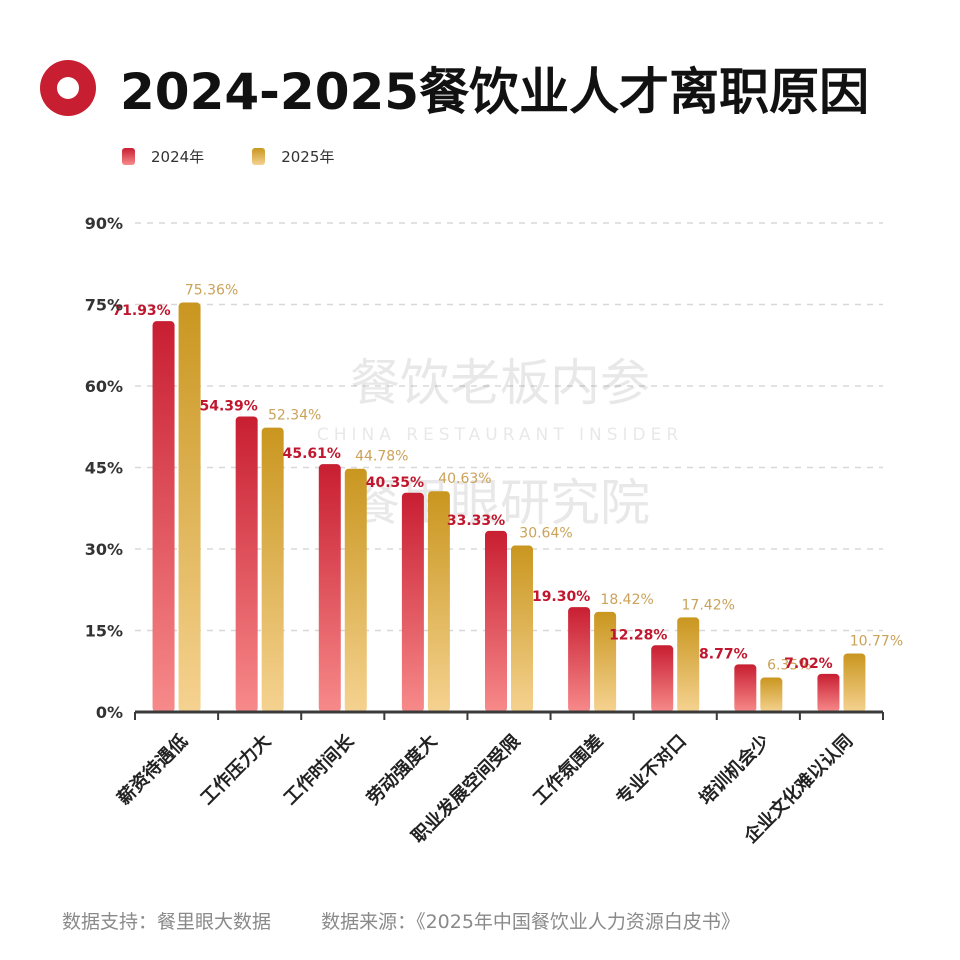 This screenshot has width=960, height=960. Describe the element at coordinates (104, 305) in the screenshot. I see `y-tick-label: 75%` at that location.